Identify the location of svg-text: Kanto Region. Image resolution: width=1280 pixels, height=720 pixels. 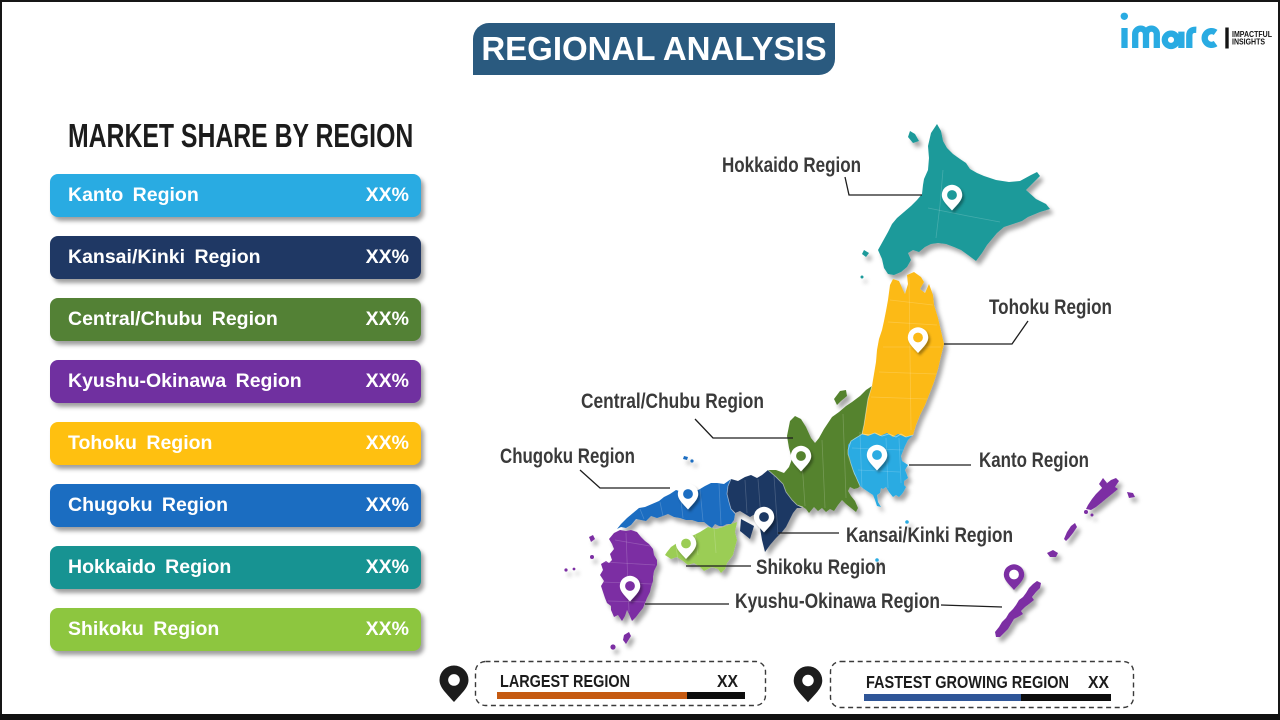
(1034, 460).